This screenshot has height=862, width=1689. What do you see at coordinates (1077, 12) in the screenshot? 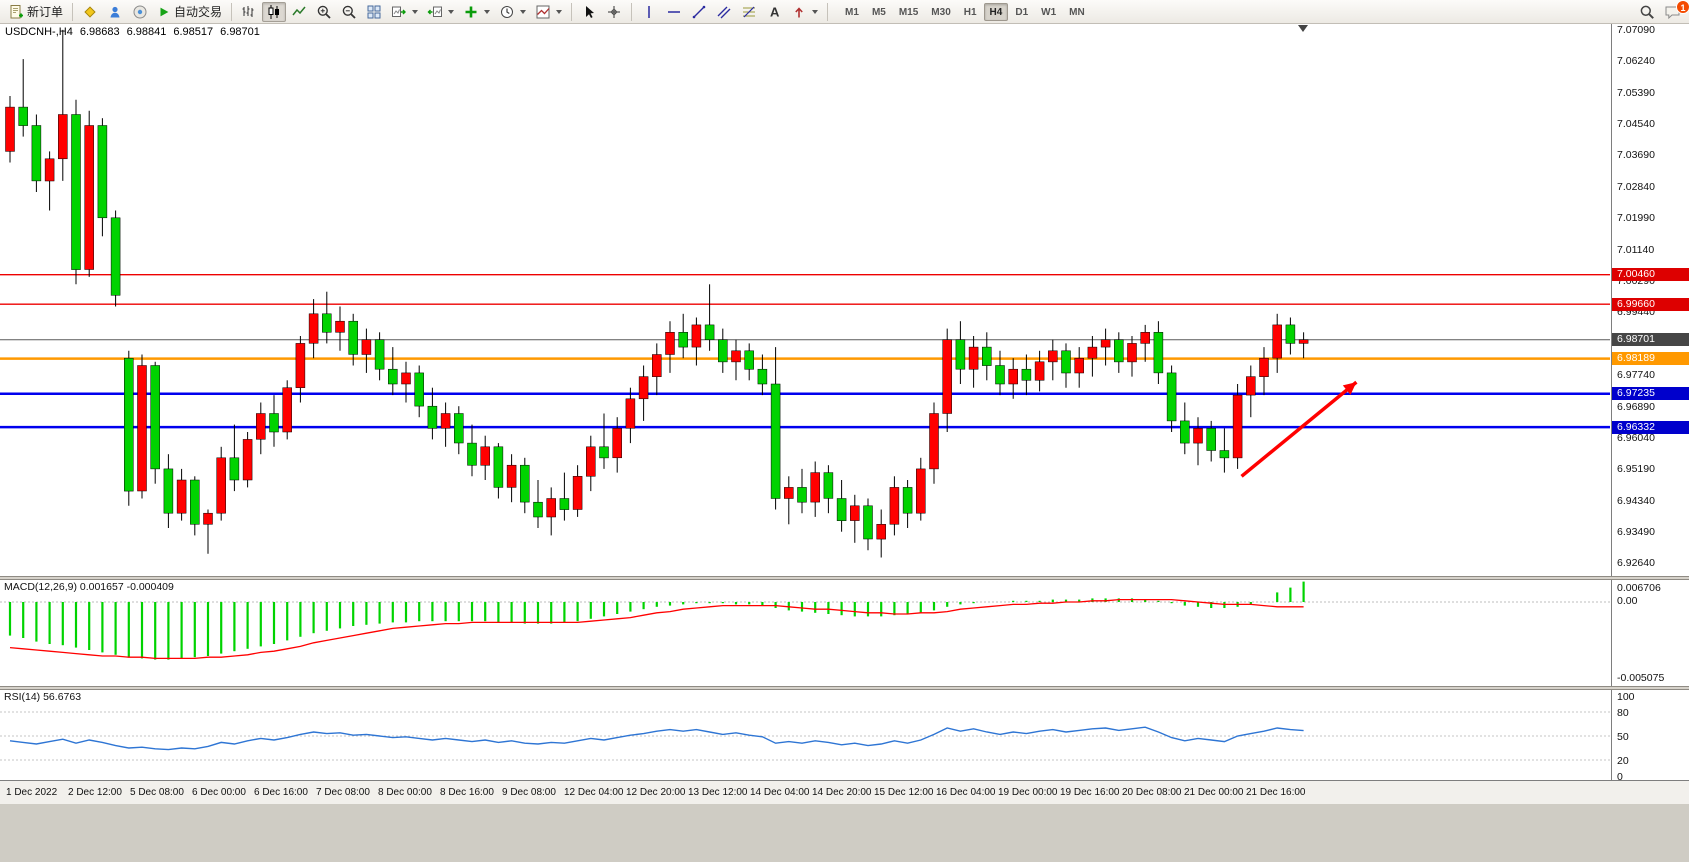
I see `timeframe-mn-button: MN` at bounding box center [1077, 12].